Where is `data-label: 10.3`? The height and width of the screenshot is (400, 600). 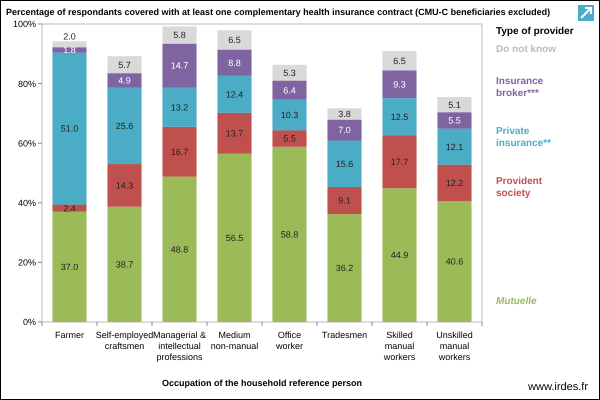
data-label: 10.3 is located at coordinates (289, 115).